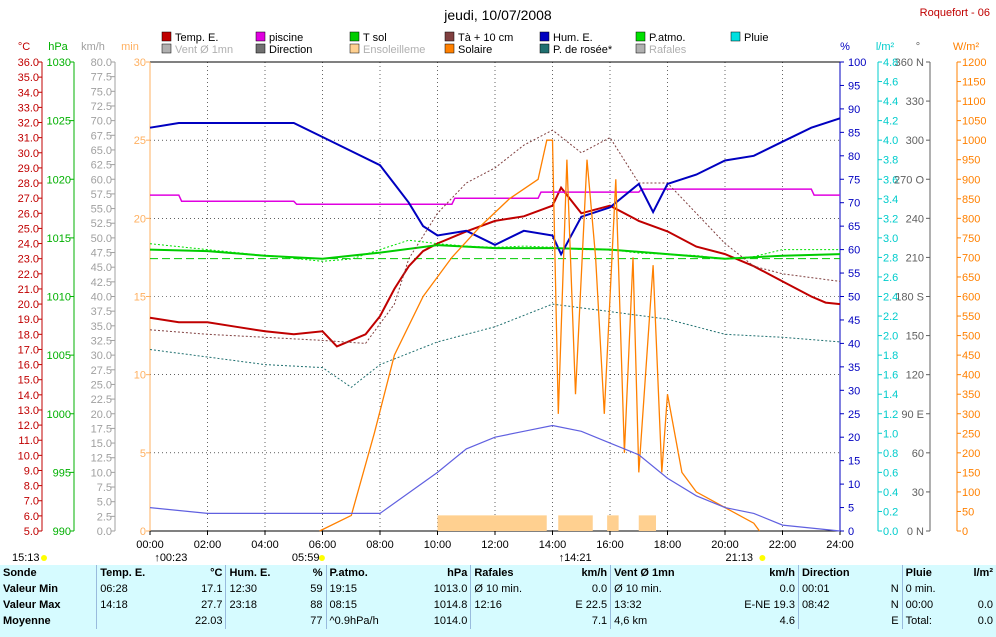 This screenshot has height=637, width=996. What do you see at coordinates (971, 180) in the screenshot?
I see `tick-label-wm2: 900` at bounding box center [971, 180].